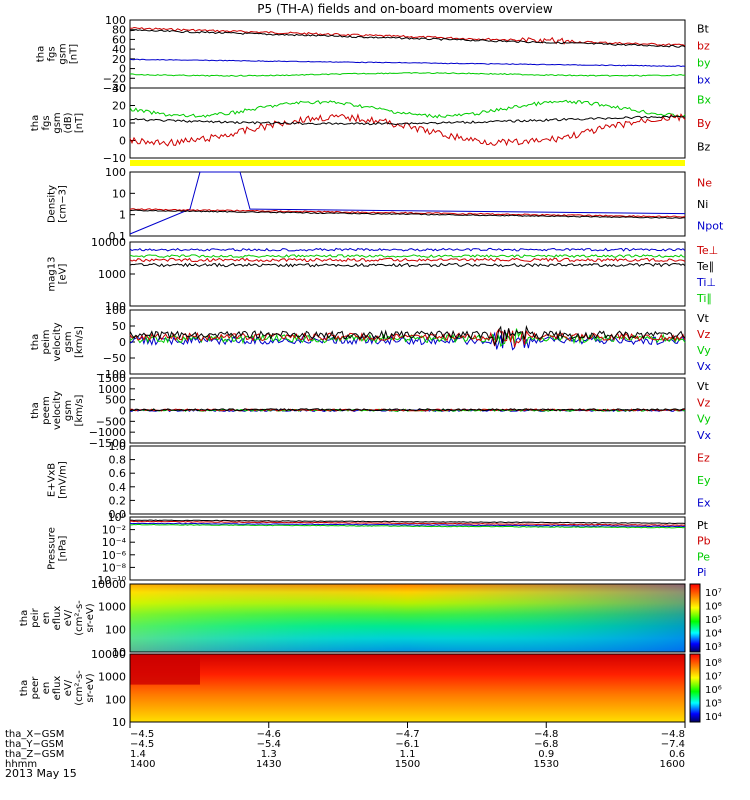 The width and height of the screenshot is (750, 800). What do you see at coordinates (138, 754) in the screenshot?
I see `axis-value: 1.4` at bounding box center [138, 754].